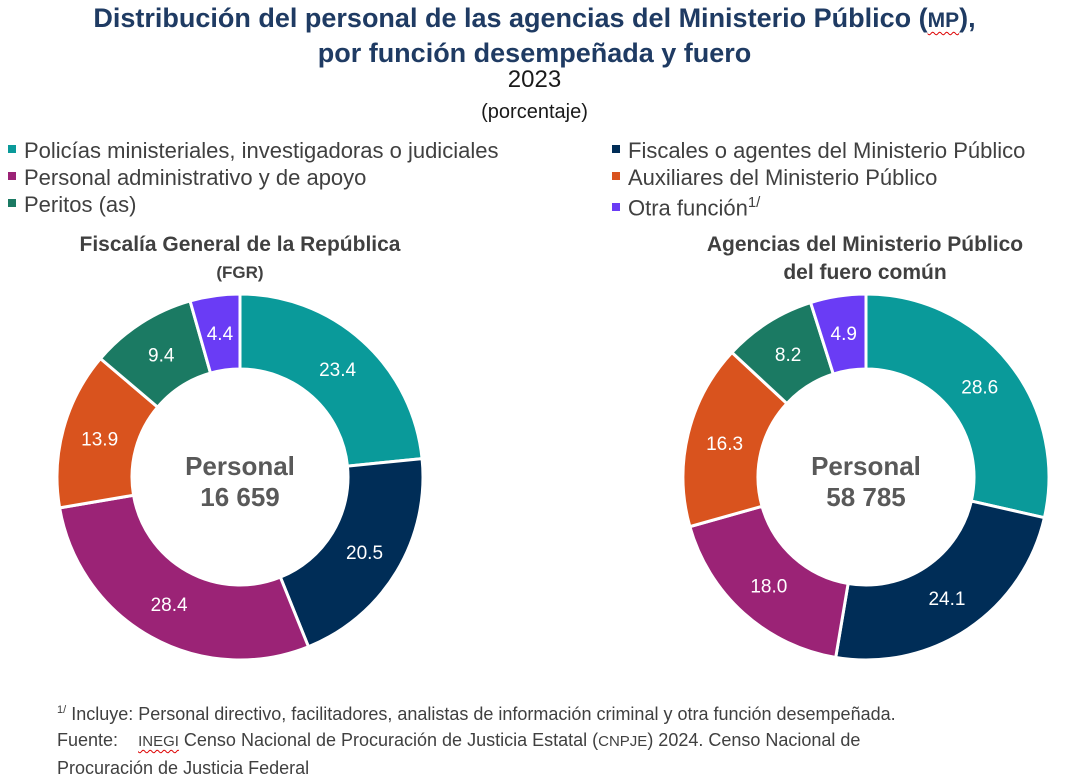 The image size is (1069, 781). What do you see at coordinates (240, 466) in the screenshot?
I see `chart-1-center-label: Personal` at bounding box center [240, 466].